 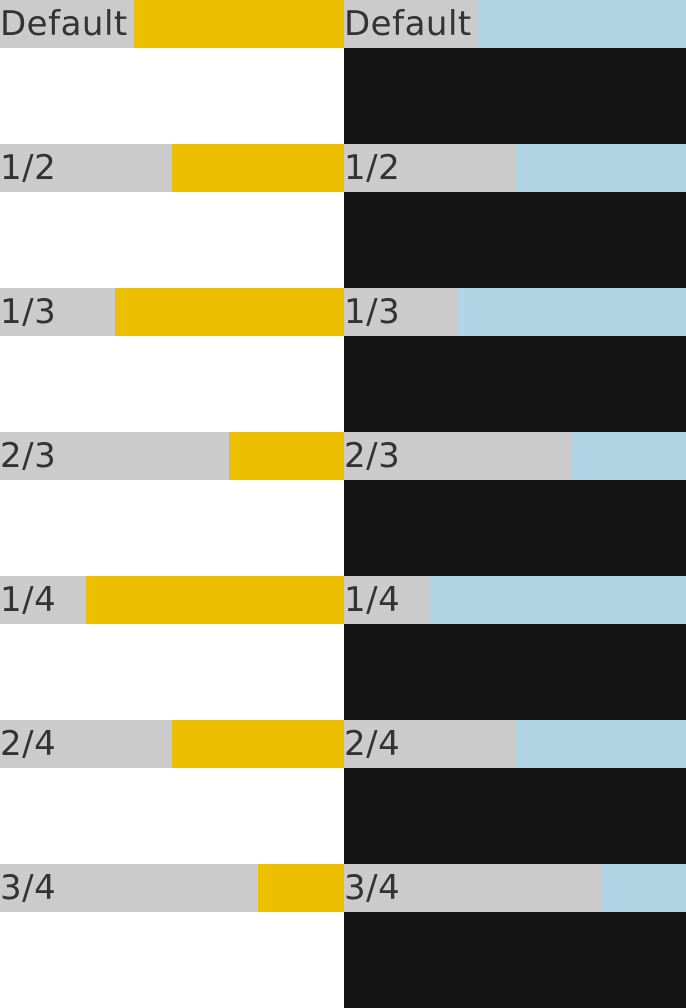 I want to click on light-row-1: 1/2, so click(x=172, y=168).